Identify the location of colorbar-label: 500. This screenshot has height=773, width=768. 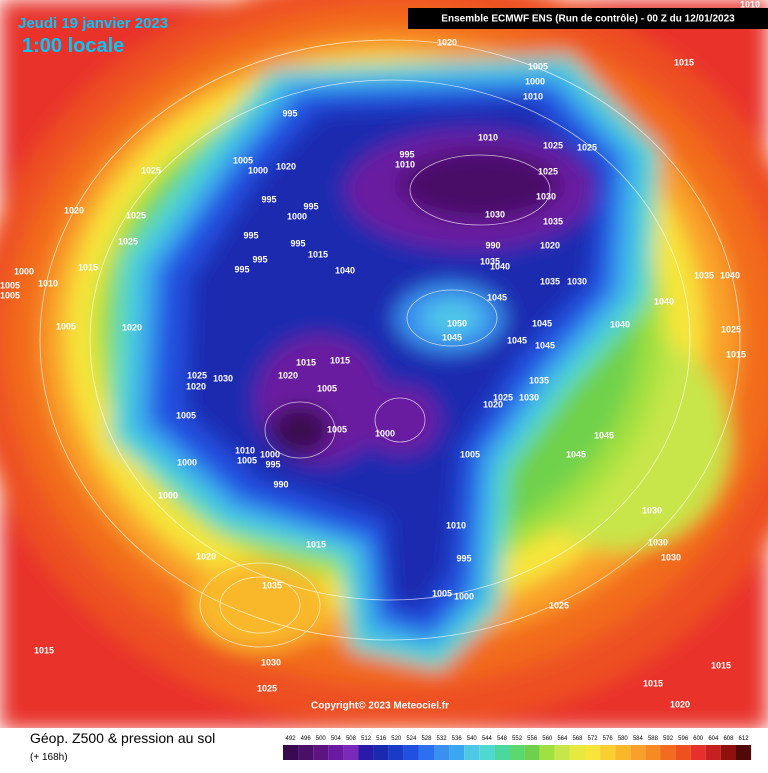
(321, 739).